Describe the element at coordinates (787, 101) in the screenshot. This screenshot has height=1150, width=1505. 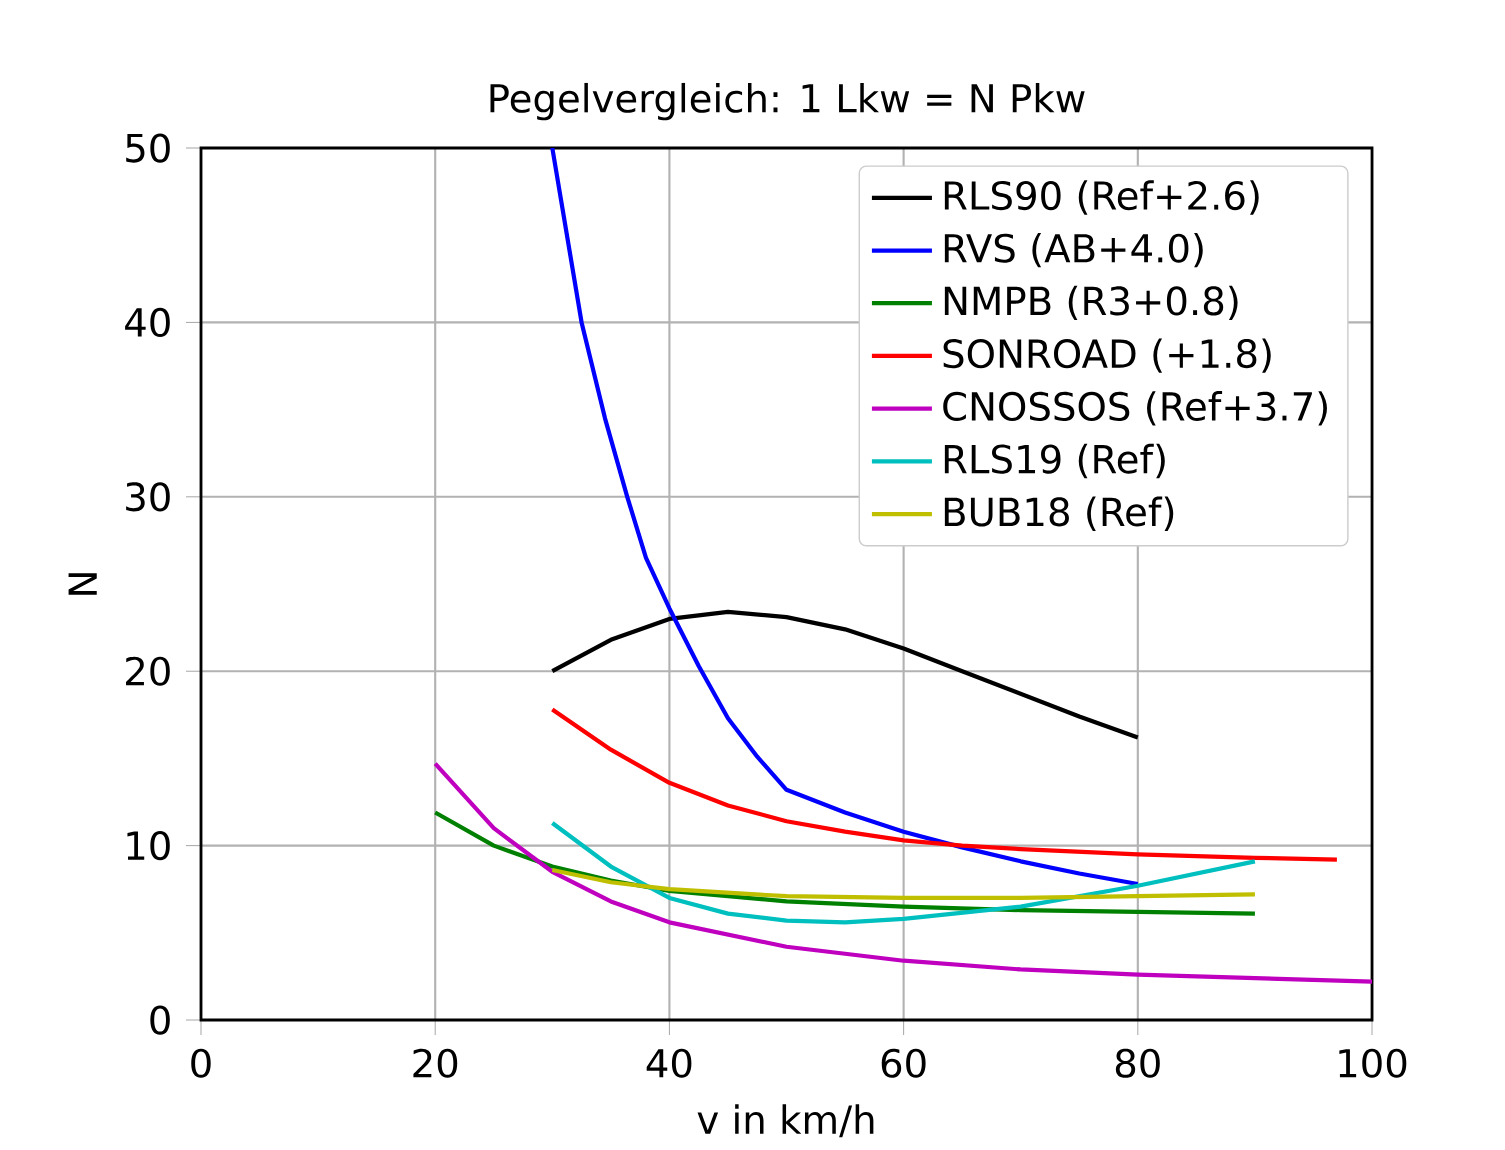
I see `chart-title: Pegelvergleich: 1 Lkw = N Pkw` at that location.